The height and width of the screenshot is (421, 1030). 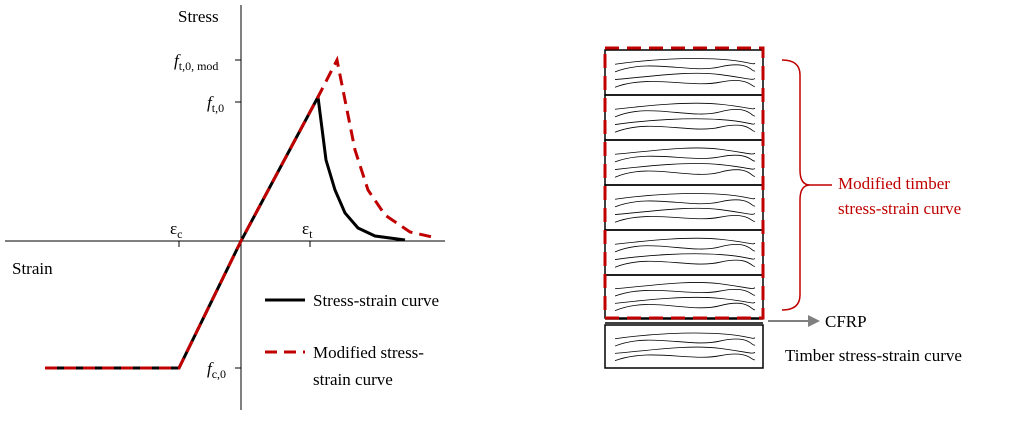 What do you see at coordinates (894, 183) in the screenshot?
I see `brace-label: Modified timber` at bounding box center [894, 183].